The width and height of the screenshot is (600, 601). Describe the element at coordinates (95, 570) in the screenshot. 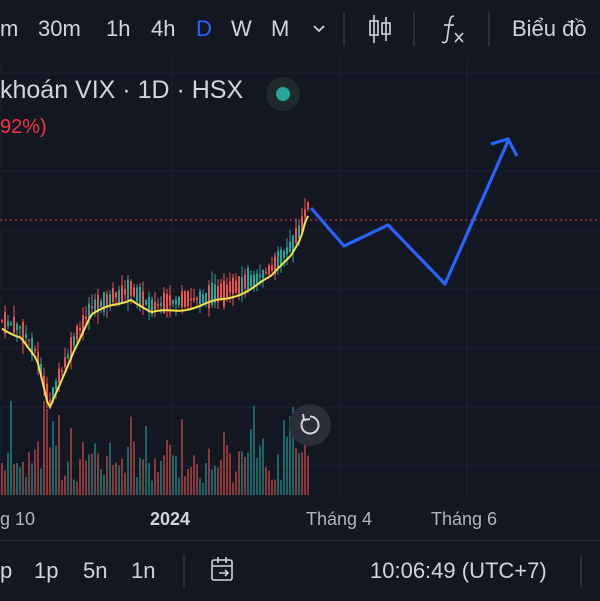

I see `range-button: 5n` at that location.